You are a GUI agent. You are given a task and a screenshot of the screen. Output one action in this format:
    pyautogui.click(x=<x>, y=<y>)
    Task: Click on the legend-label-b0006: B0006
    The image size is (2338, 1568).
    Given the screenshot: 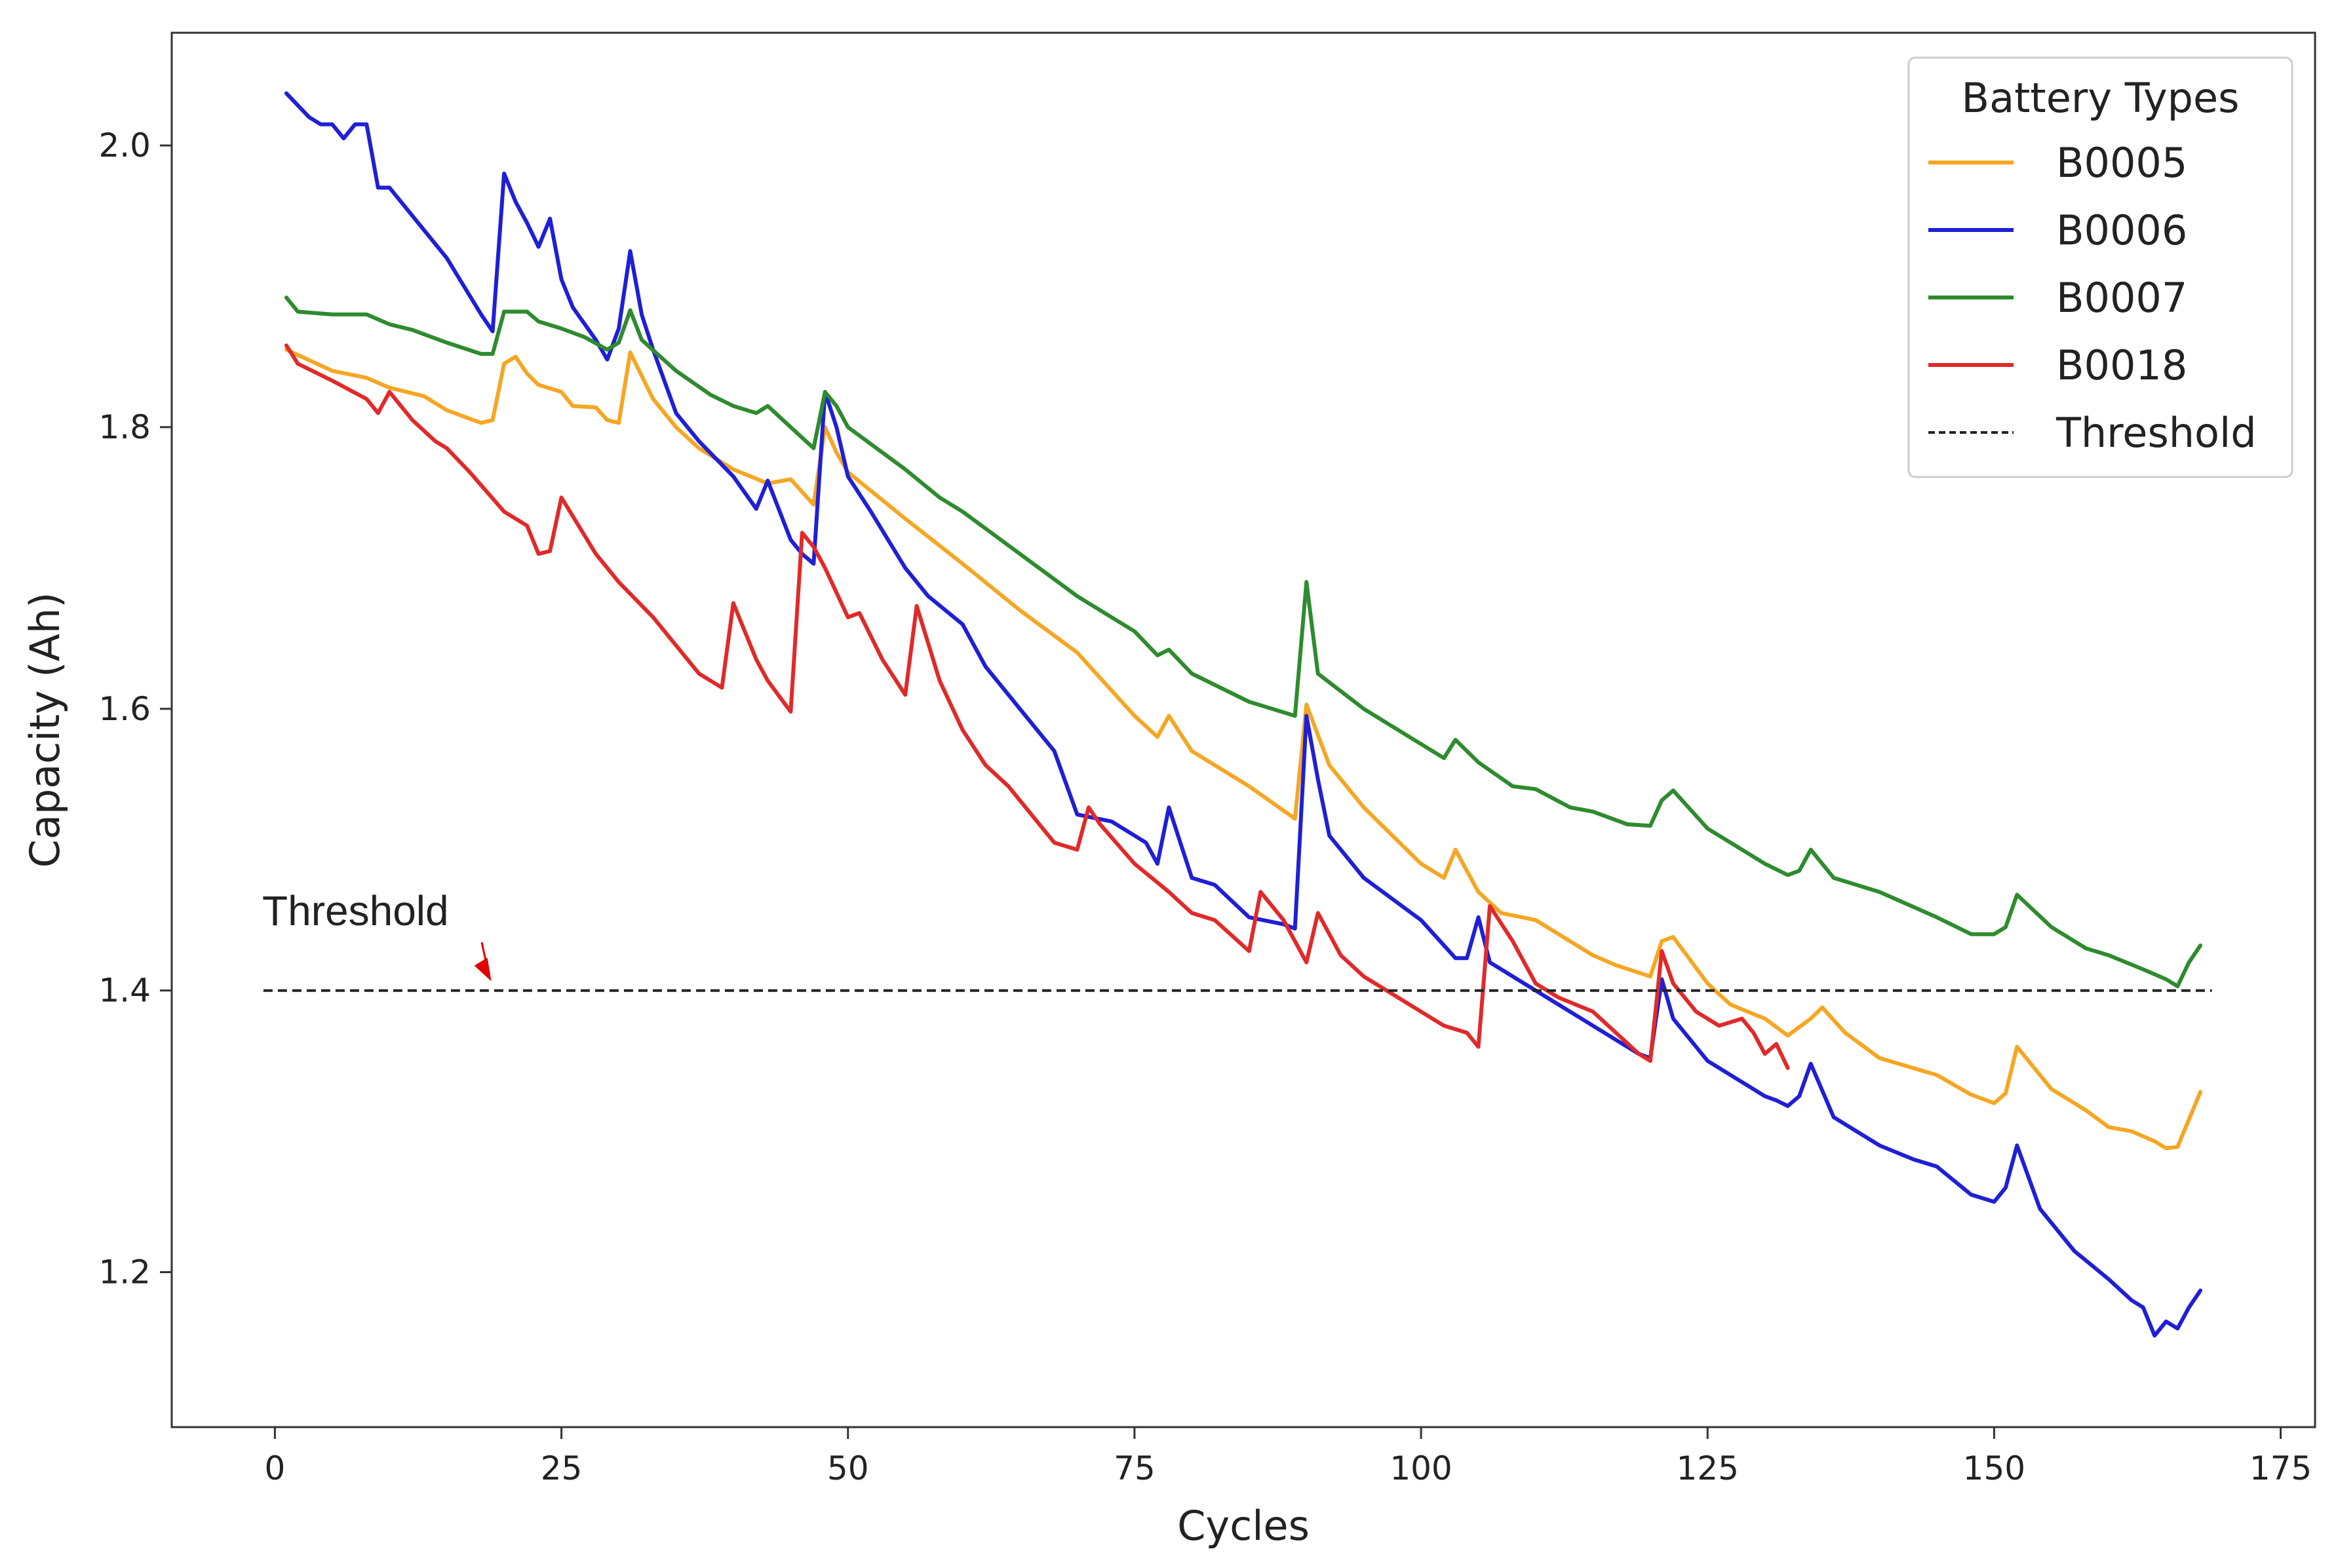 What is the action you would take?
    pyautogui.click(x=2121, y=230)
    